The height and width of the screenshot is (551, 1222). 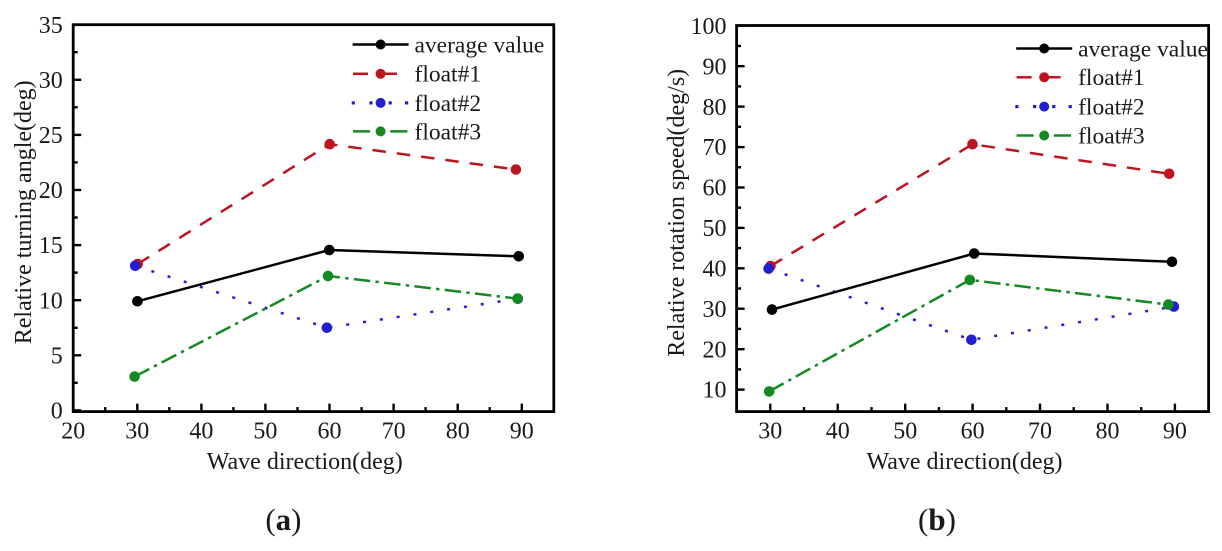 I want to click on svg-text: 0, so click(x=57, y=412).